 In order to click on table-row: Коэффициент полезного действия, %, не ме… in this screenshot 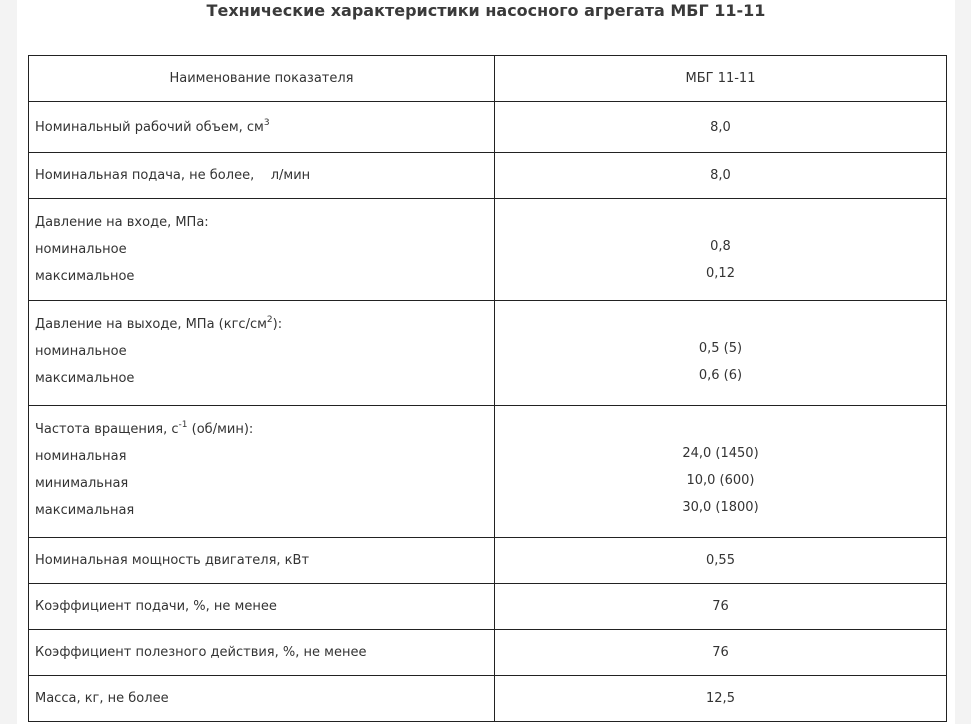, I will do `click(487, 652)`.